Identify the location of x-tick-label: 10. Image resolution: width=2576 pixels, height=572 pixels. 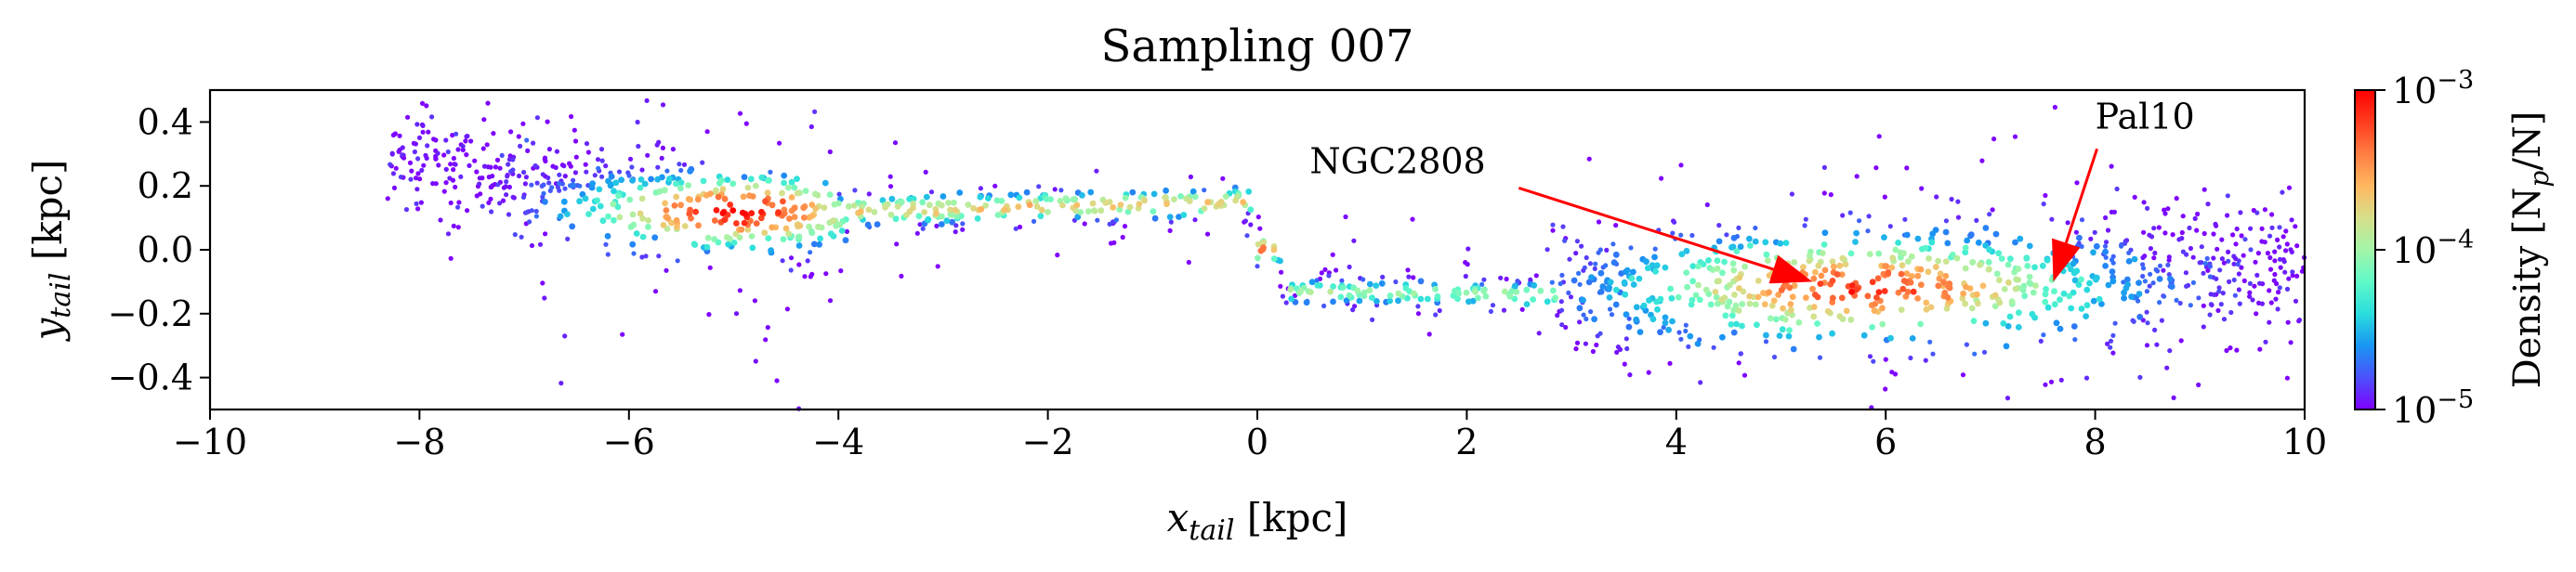
(2304, 442).